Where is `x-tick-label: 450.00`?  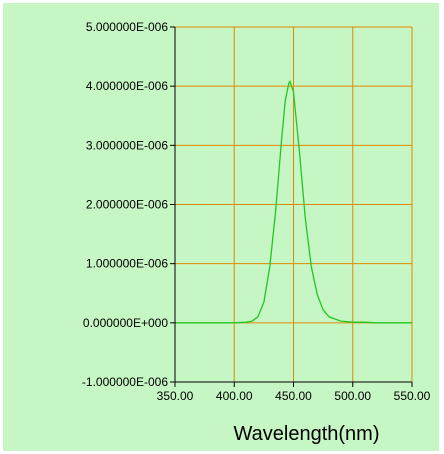
x-tick-label: 450.00 is located at coordinates (293, 396).